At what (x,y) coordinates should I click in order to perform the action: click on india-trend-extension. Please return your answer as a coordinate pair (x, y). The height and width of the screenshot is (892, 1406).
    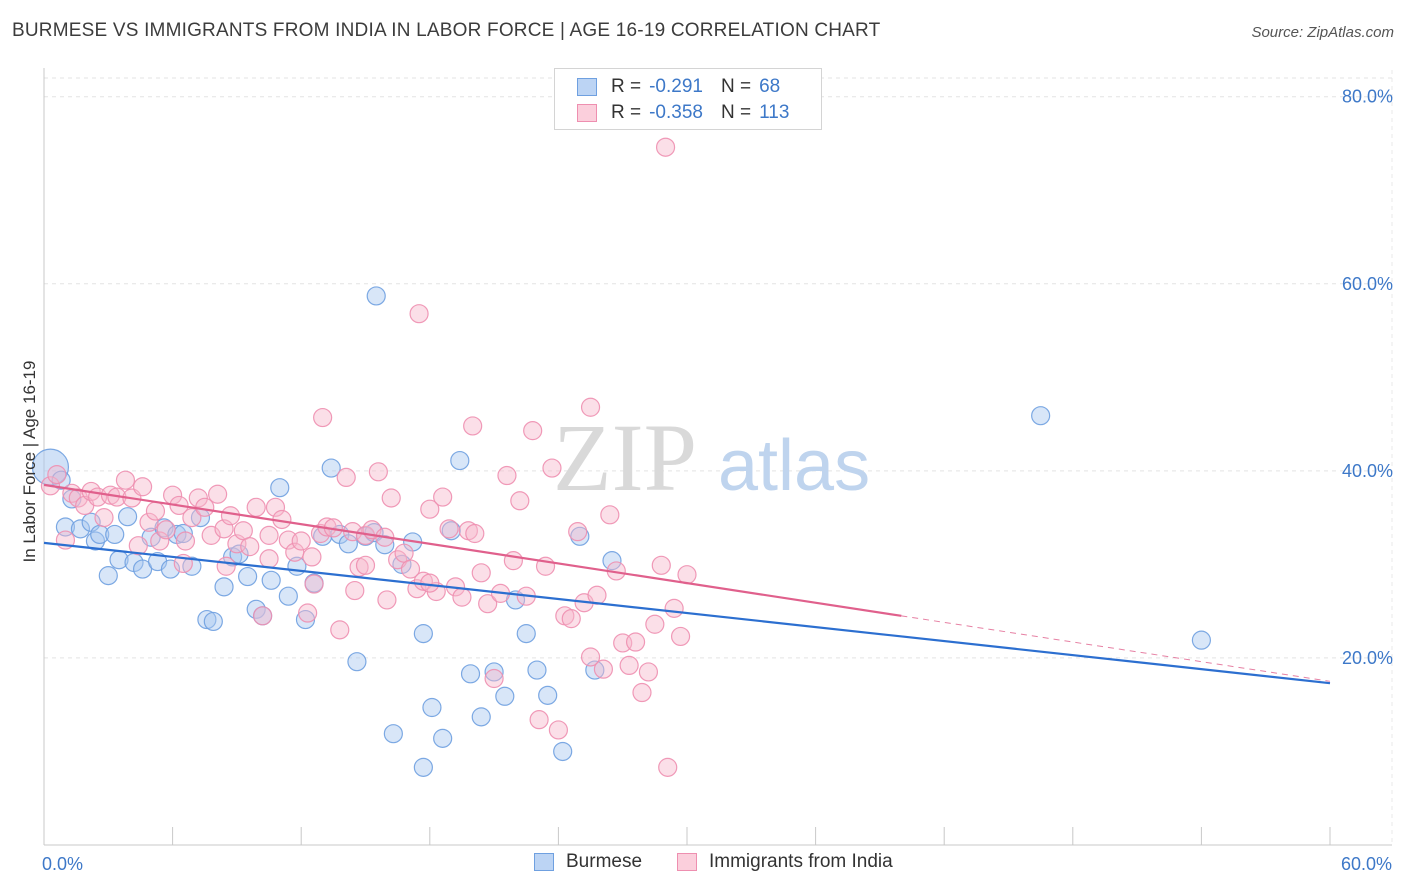
    Looking at the image, I should click on (1116, 648).